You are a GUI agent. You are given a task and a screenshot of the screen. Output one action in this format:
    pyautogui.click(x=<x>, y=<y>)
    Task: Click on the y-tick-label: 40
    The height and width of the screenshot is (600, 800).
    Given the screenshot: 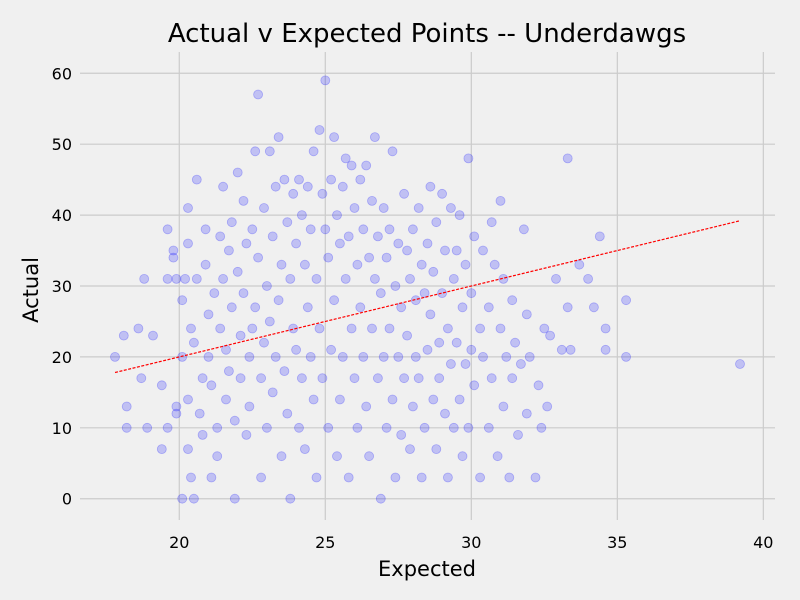 What is the action you would take?
    pyautogui.click(x=62, y=215)
    